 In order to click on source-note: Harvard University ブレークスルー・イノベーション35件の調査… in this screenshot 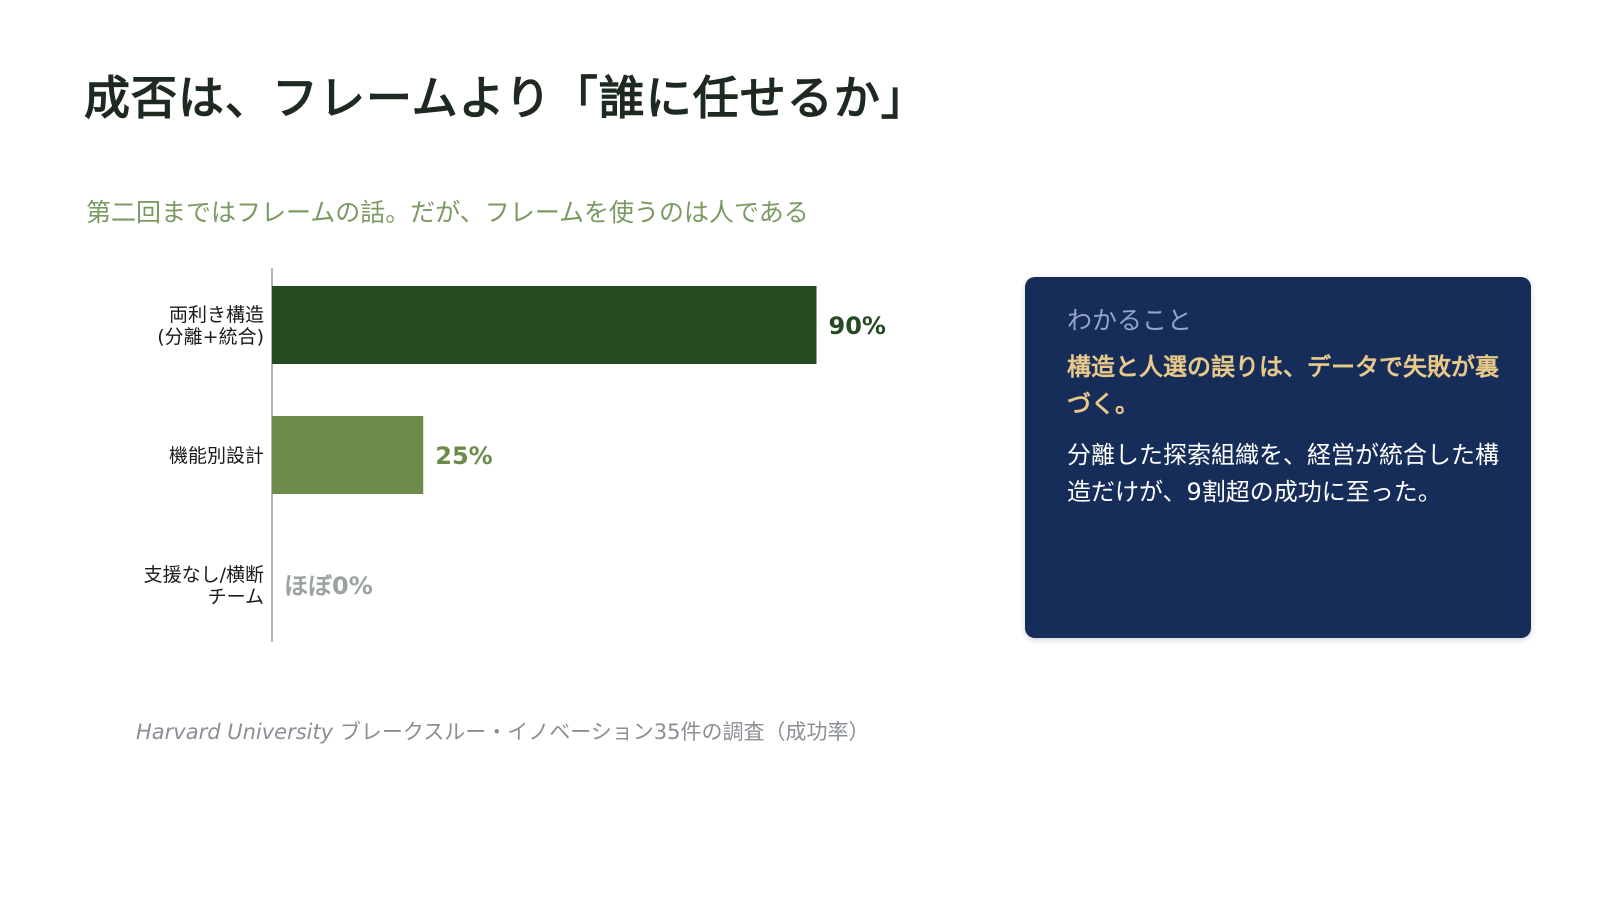, I will do `click(503, 731)`.